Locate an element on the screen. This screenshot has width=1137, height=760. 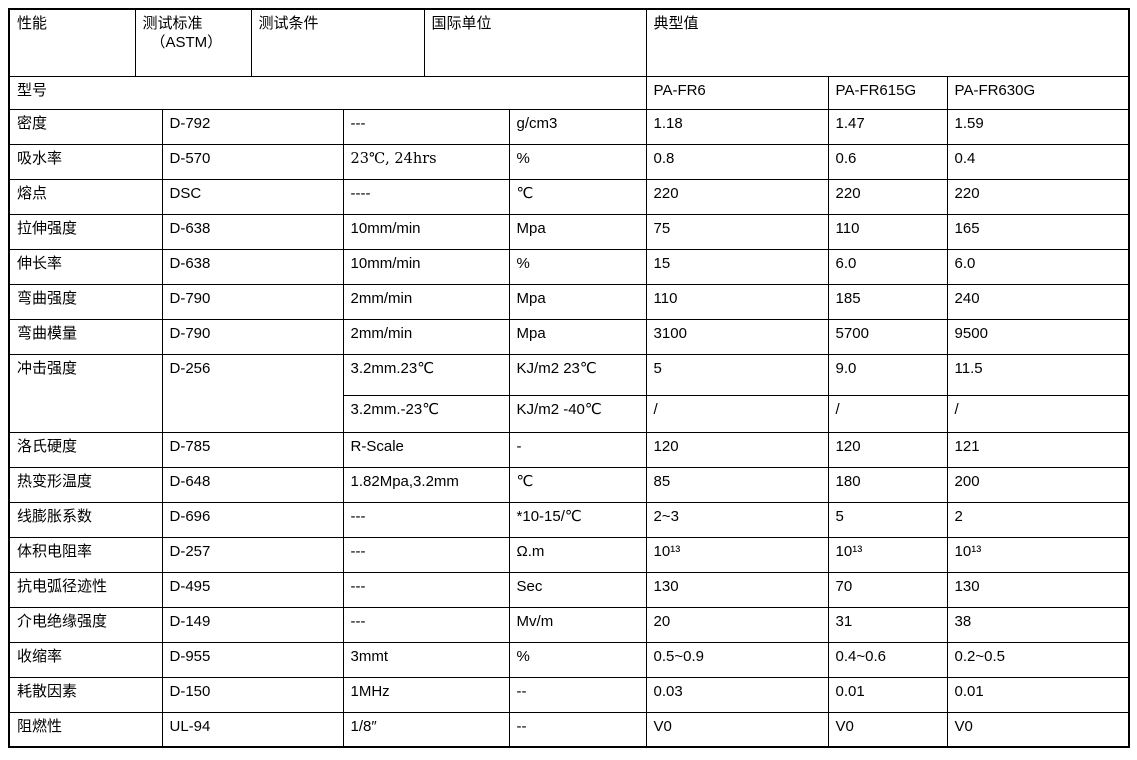
standard-cell: D-790 is located at coordinates (252, 336).